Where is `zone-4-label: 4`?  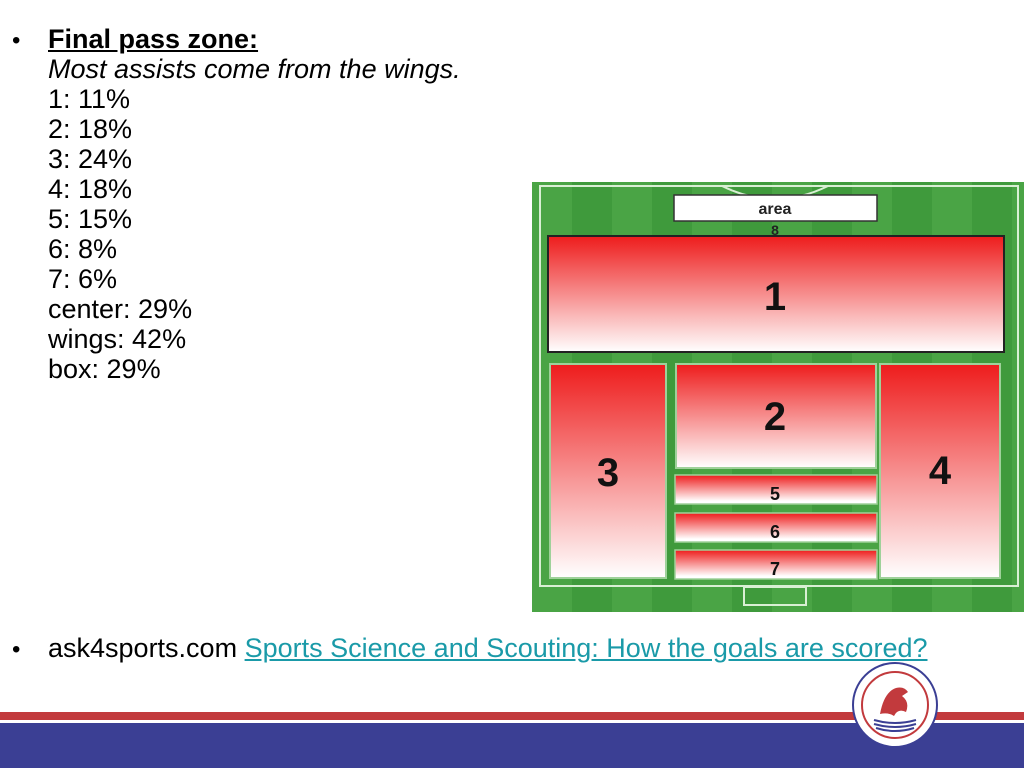 zone-4-label: 4 is located at coordinates (940, 471).